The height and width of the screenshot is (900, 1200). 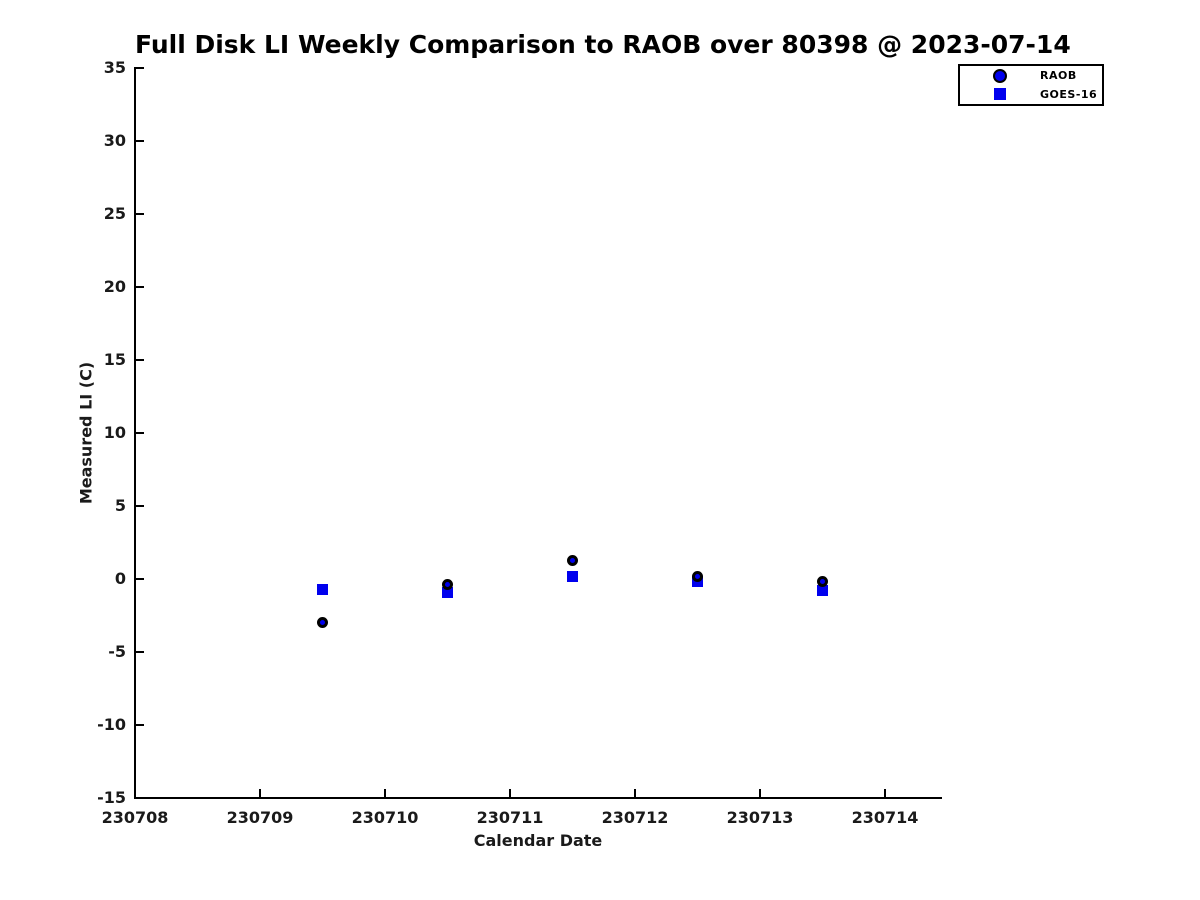 I want to click on y-tick-label: -15, so click(x=111, y=797).